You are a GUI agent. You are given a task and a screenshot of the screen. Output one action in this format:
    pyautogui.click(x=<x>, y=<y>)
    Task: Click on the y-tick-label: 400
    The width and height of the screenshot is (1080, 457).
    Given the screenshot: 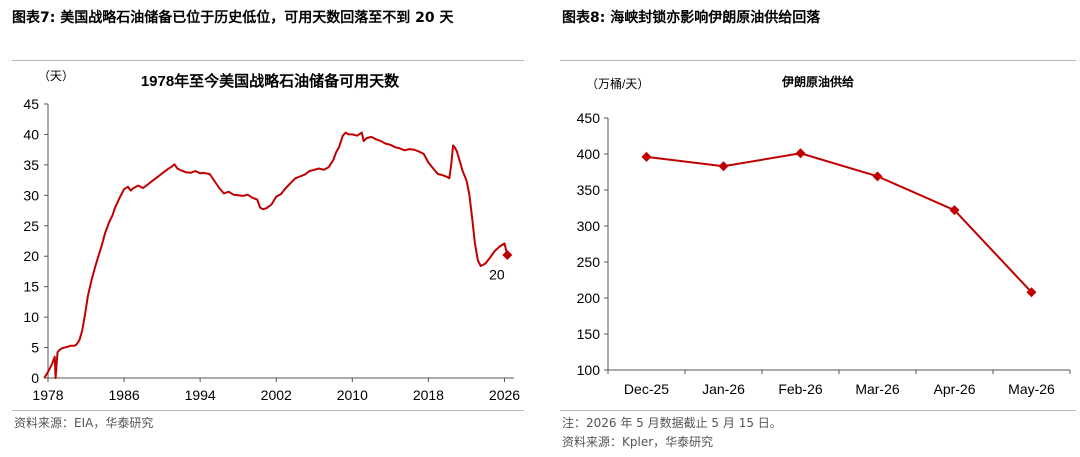 What is the action you would take?
    pyautogui.click(x=589, y=154)
    